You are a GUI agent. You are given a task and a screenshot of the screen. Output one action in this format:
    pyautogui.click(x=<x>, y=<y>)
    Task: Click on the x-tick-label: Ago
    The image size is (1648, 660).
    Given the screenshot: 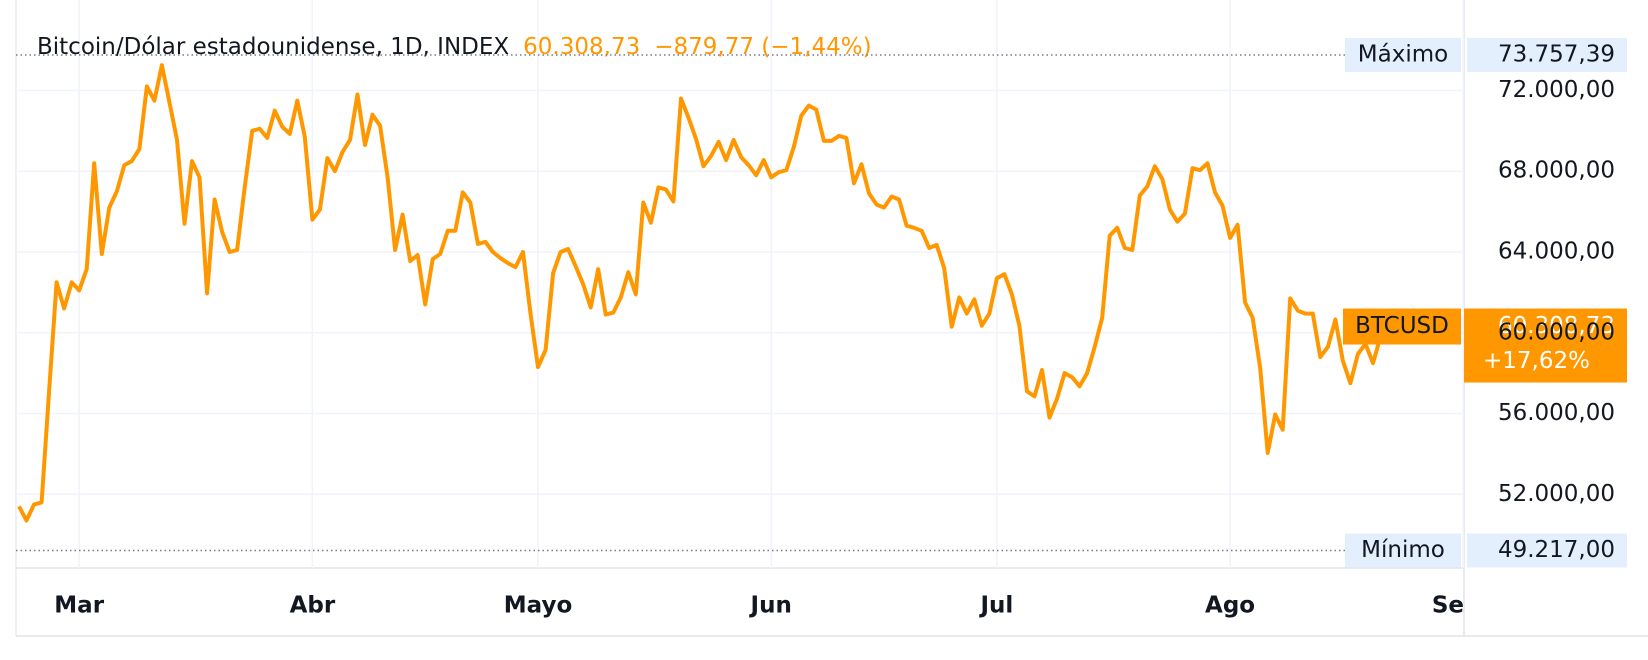 What is the action you would take?
    pyautogui.click(x=1230, y=606)
    